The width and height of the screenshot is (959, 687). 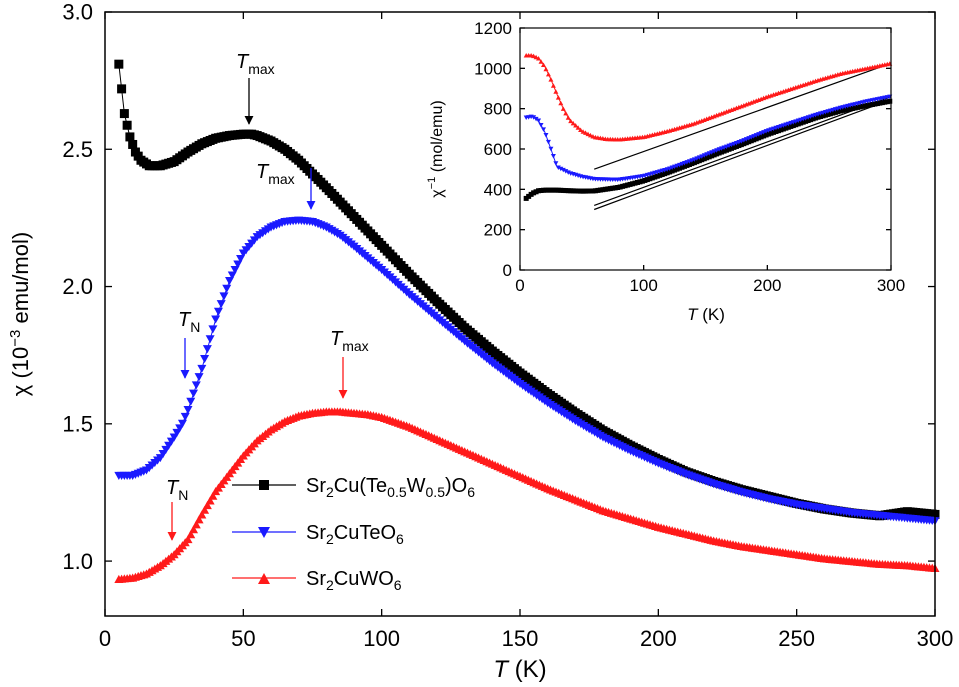 I want to click on x-tick-label: 50, so click(x=243, y=638).